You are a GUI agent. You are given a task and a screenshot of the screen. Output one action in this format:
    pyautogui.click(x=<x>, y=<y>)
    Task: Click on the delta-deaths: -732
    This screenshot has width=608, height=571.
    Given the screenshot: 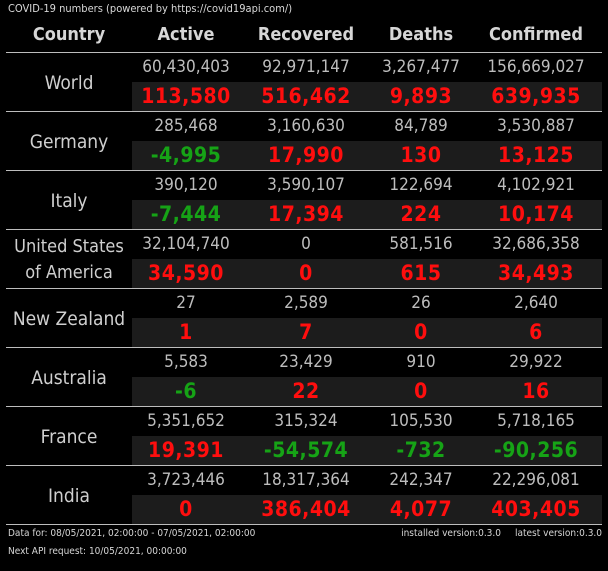 What is the action you would take?
    pyautogui.click(x=421, y=450)
    